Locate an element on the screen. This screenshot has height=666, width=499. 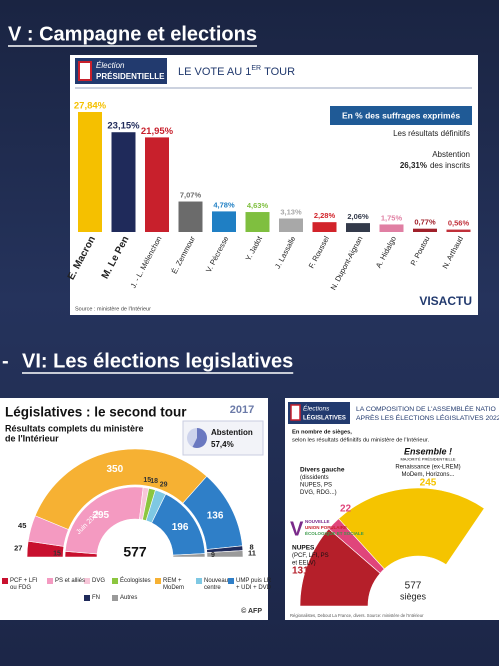
badge-icon is located at coordinates (85, 71).